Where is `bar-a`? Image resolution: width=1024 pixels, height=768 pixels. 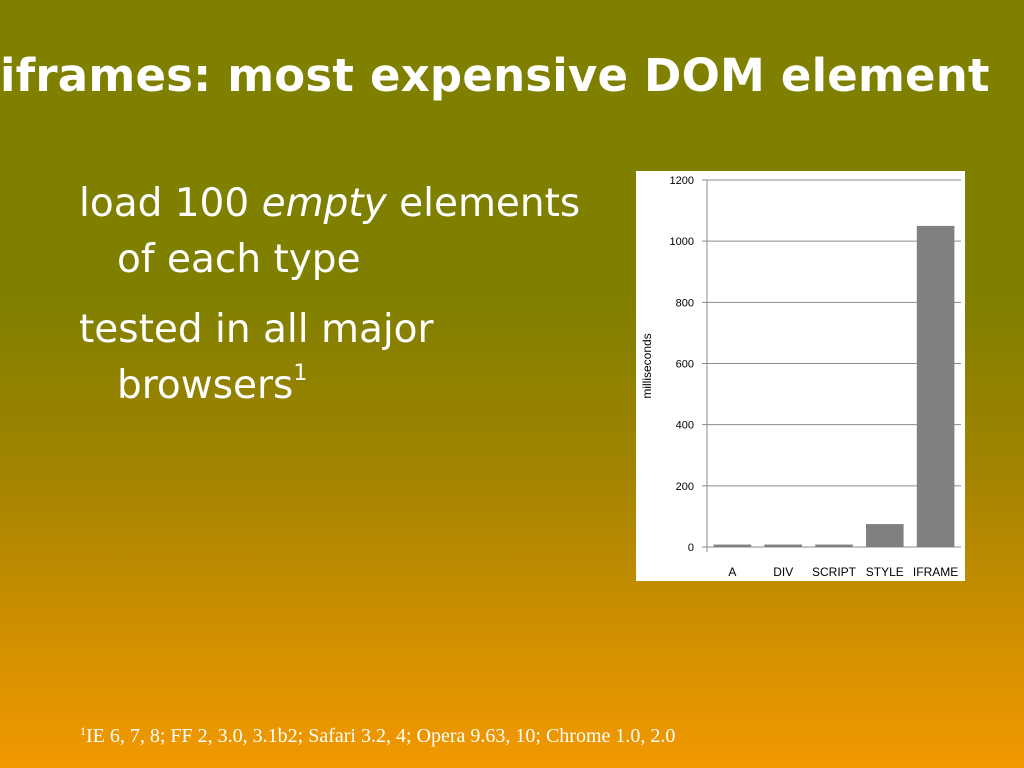 bar-a is located at coordinates (732, 545).